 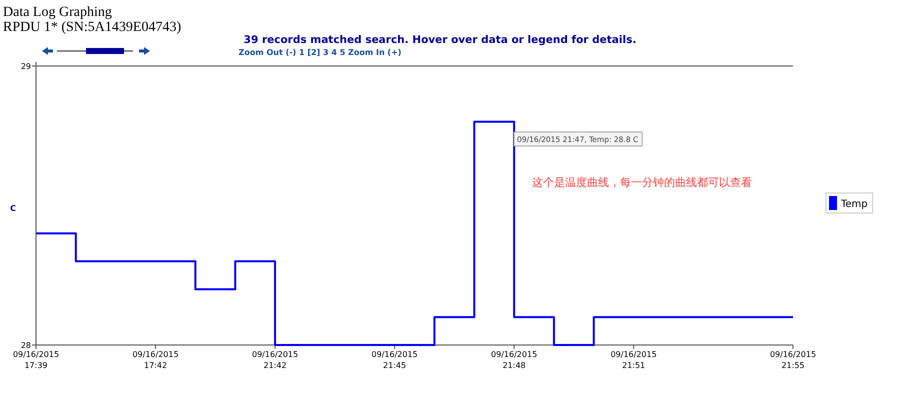 I want to click on chart-title: Data Log Graphing, so click(x=57, y=12).